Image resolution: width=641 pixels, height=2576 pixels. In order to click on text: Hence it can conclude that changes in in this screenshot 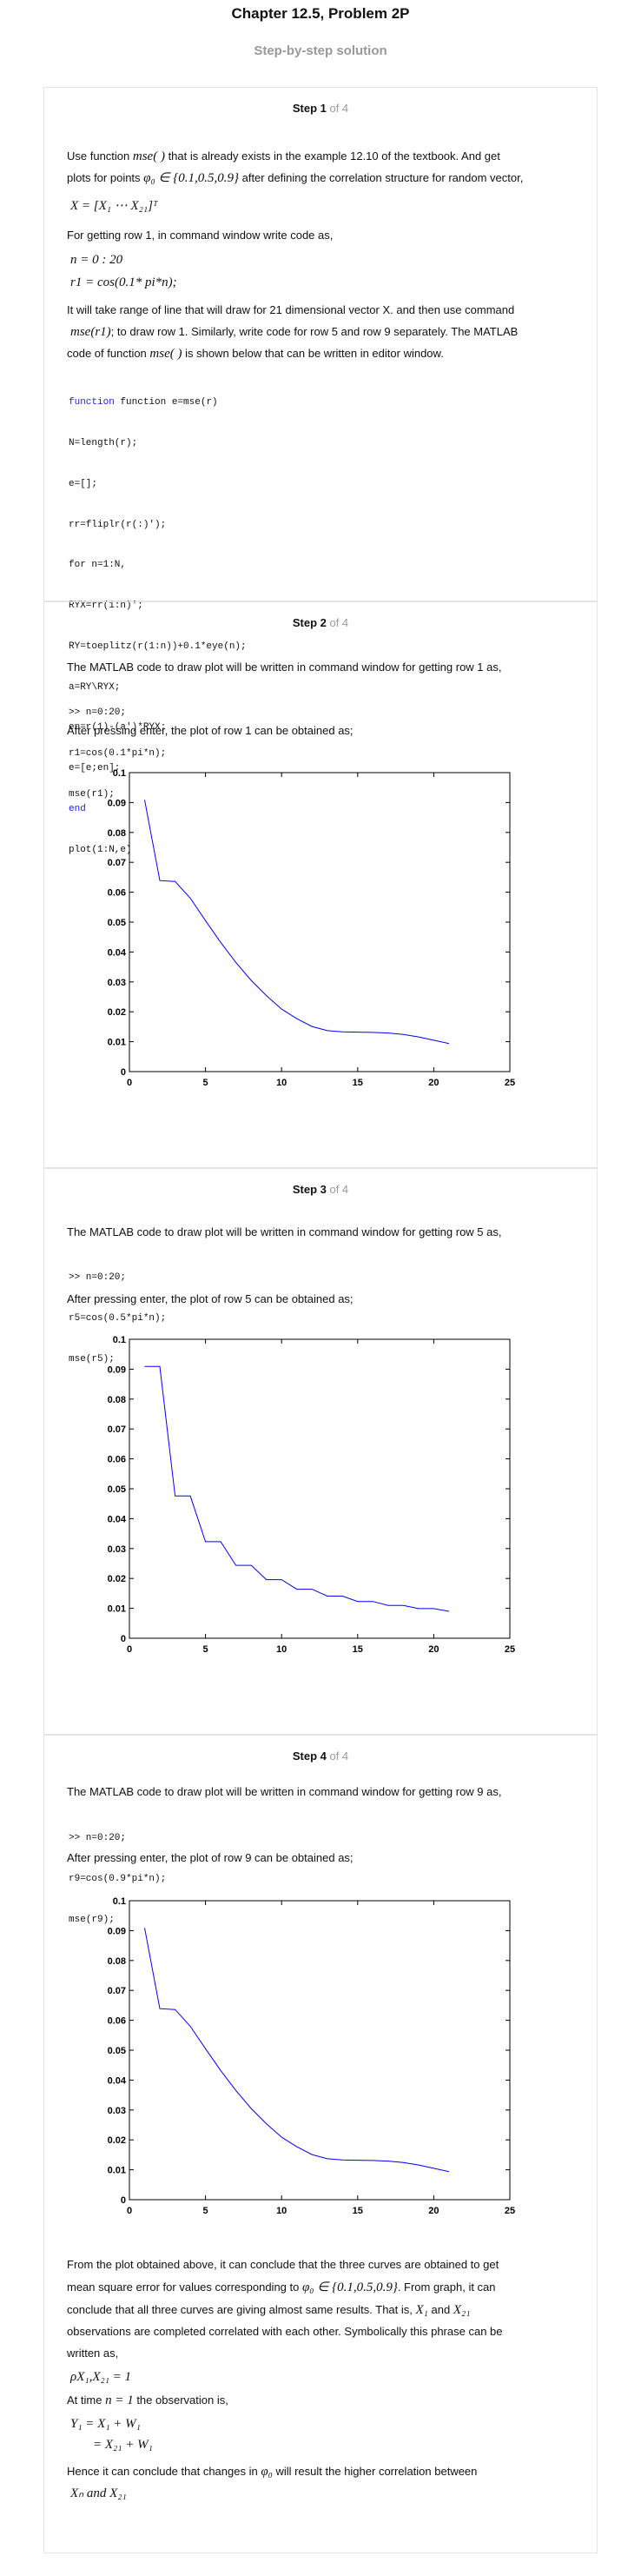, I will do `click(164, 2471)`.